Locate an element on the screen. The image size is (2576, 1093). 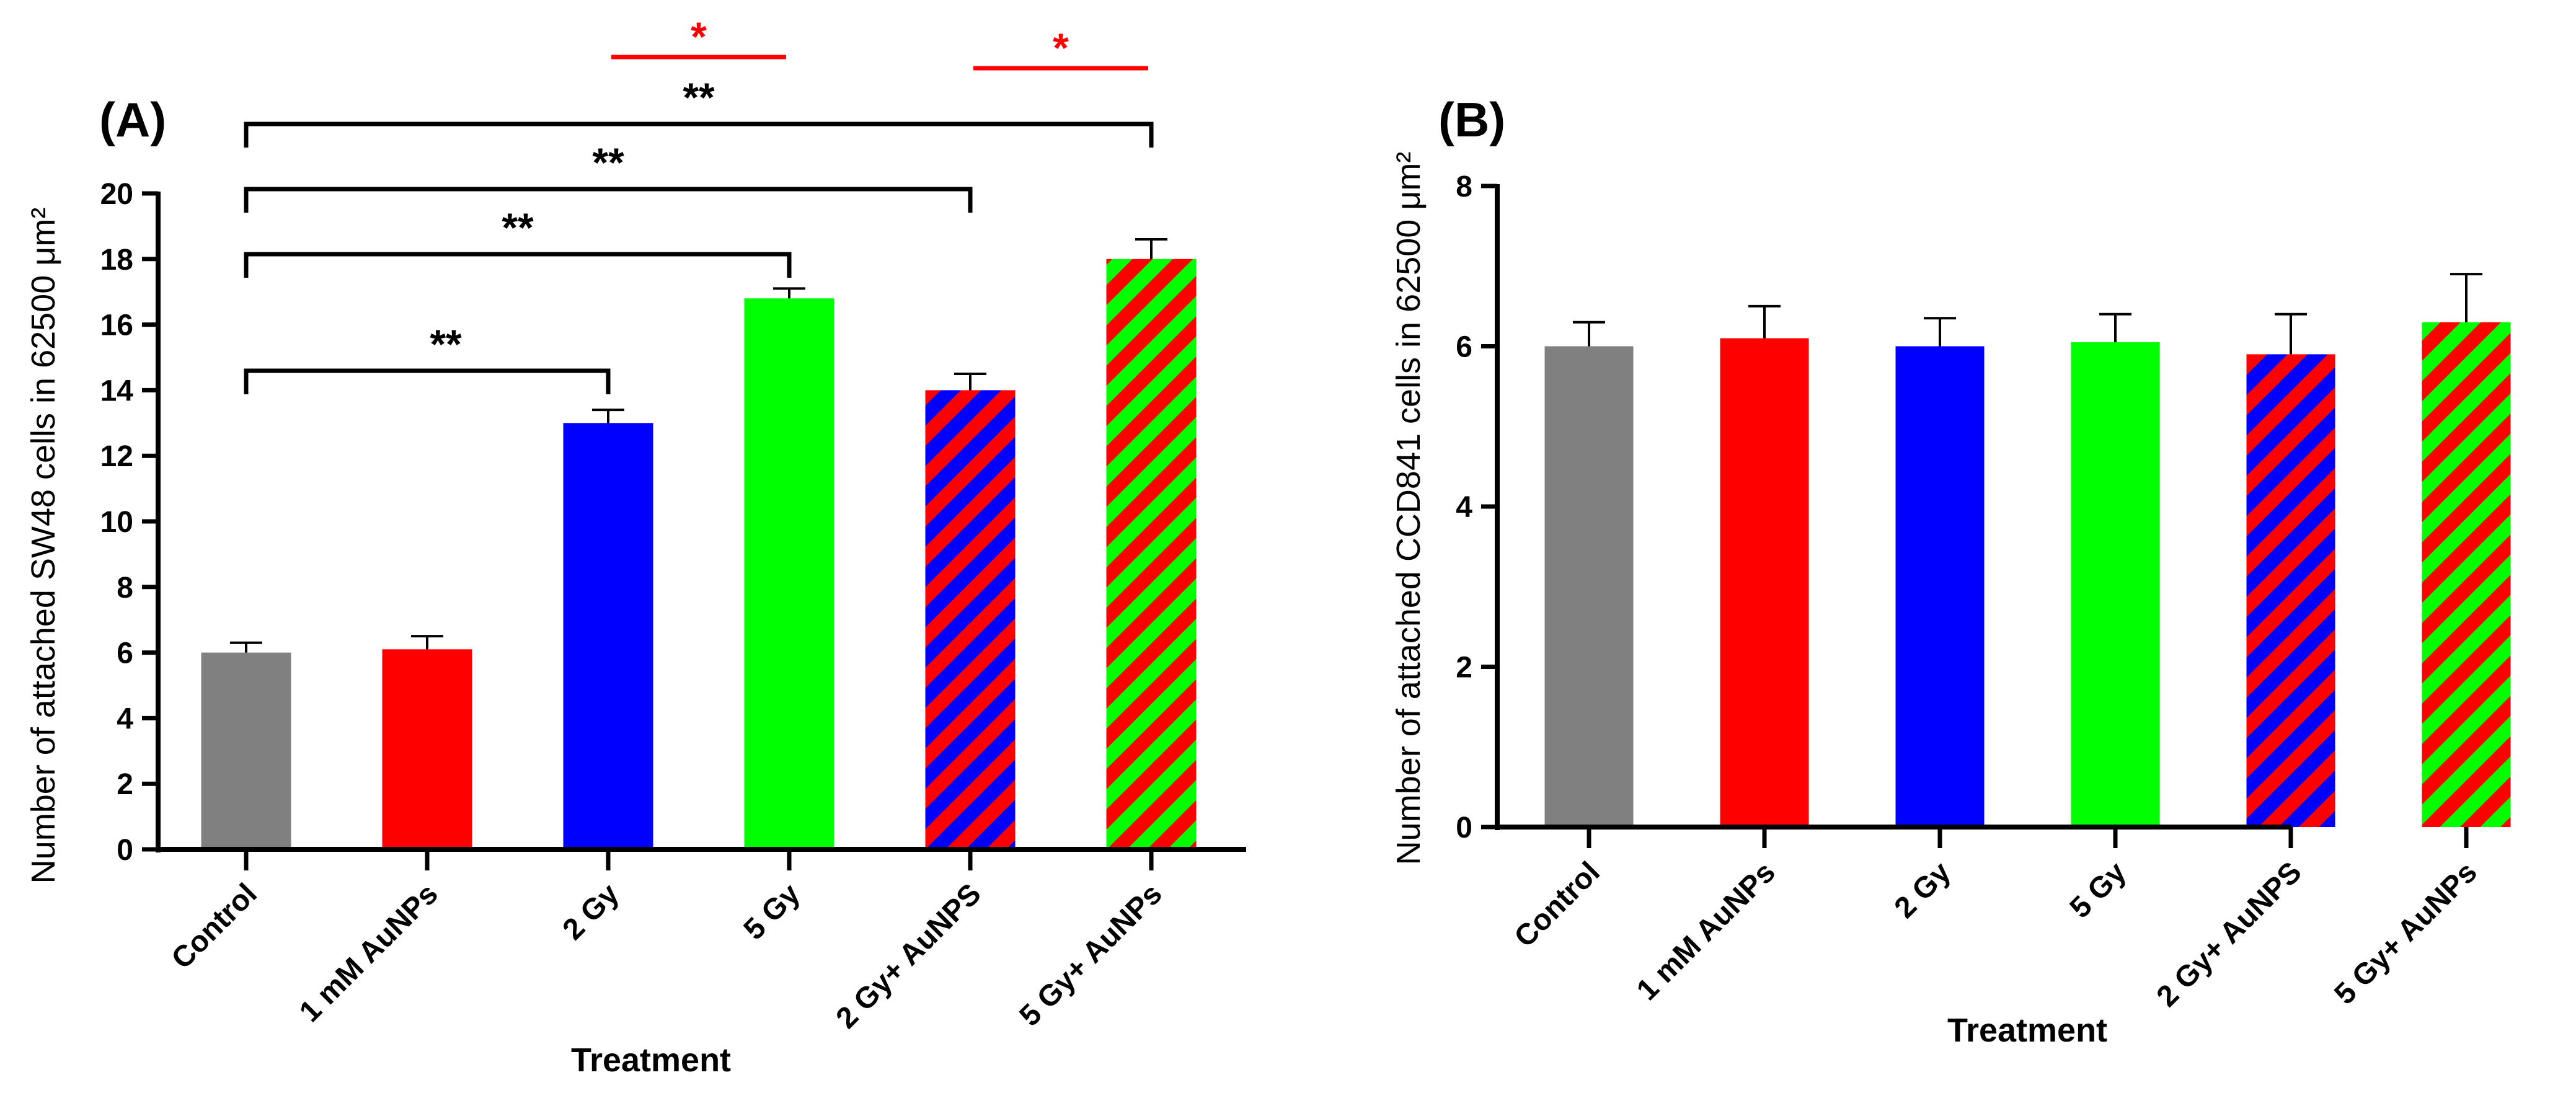
panel-b-y-tick-label-3: 6 is located at coordinates (1464, 347).